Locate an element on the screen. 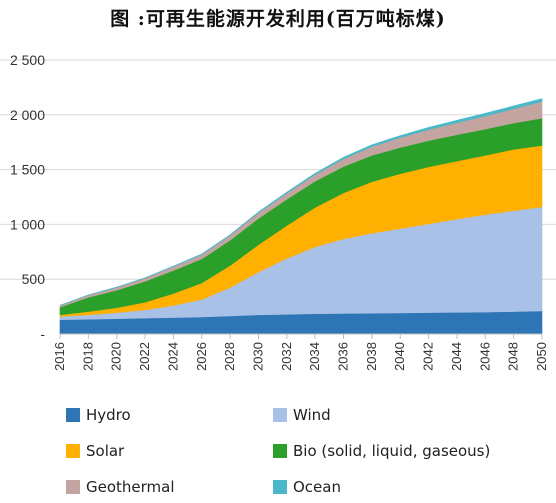 The image size is (556, 503). legend-item: Solar is located at coordinates (95, 451).